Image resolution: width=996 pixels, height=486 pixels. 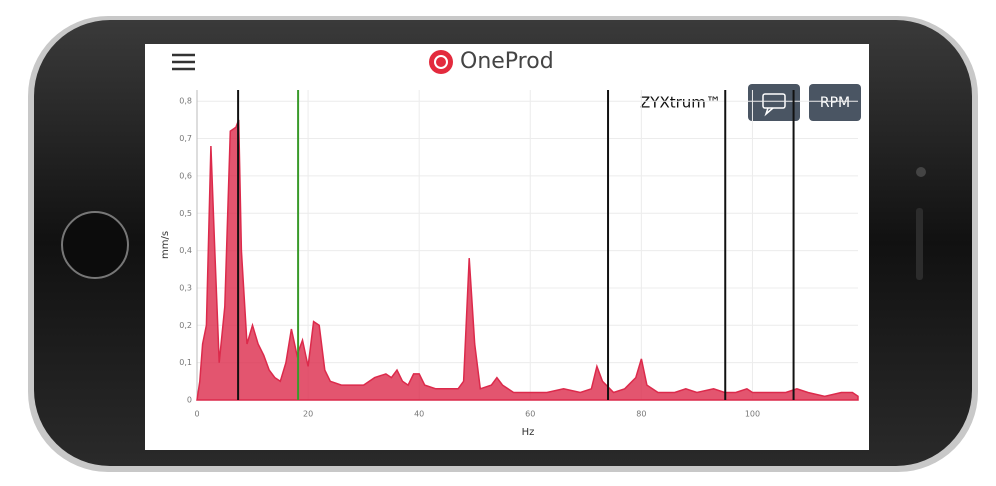 I want to click on logo-icon-ring, so click(x=441, y=62).